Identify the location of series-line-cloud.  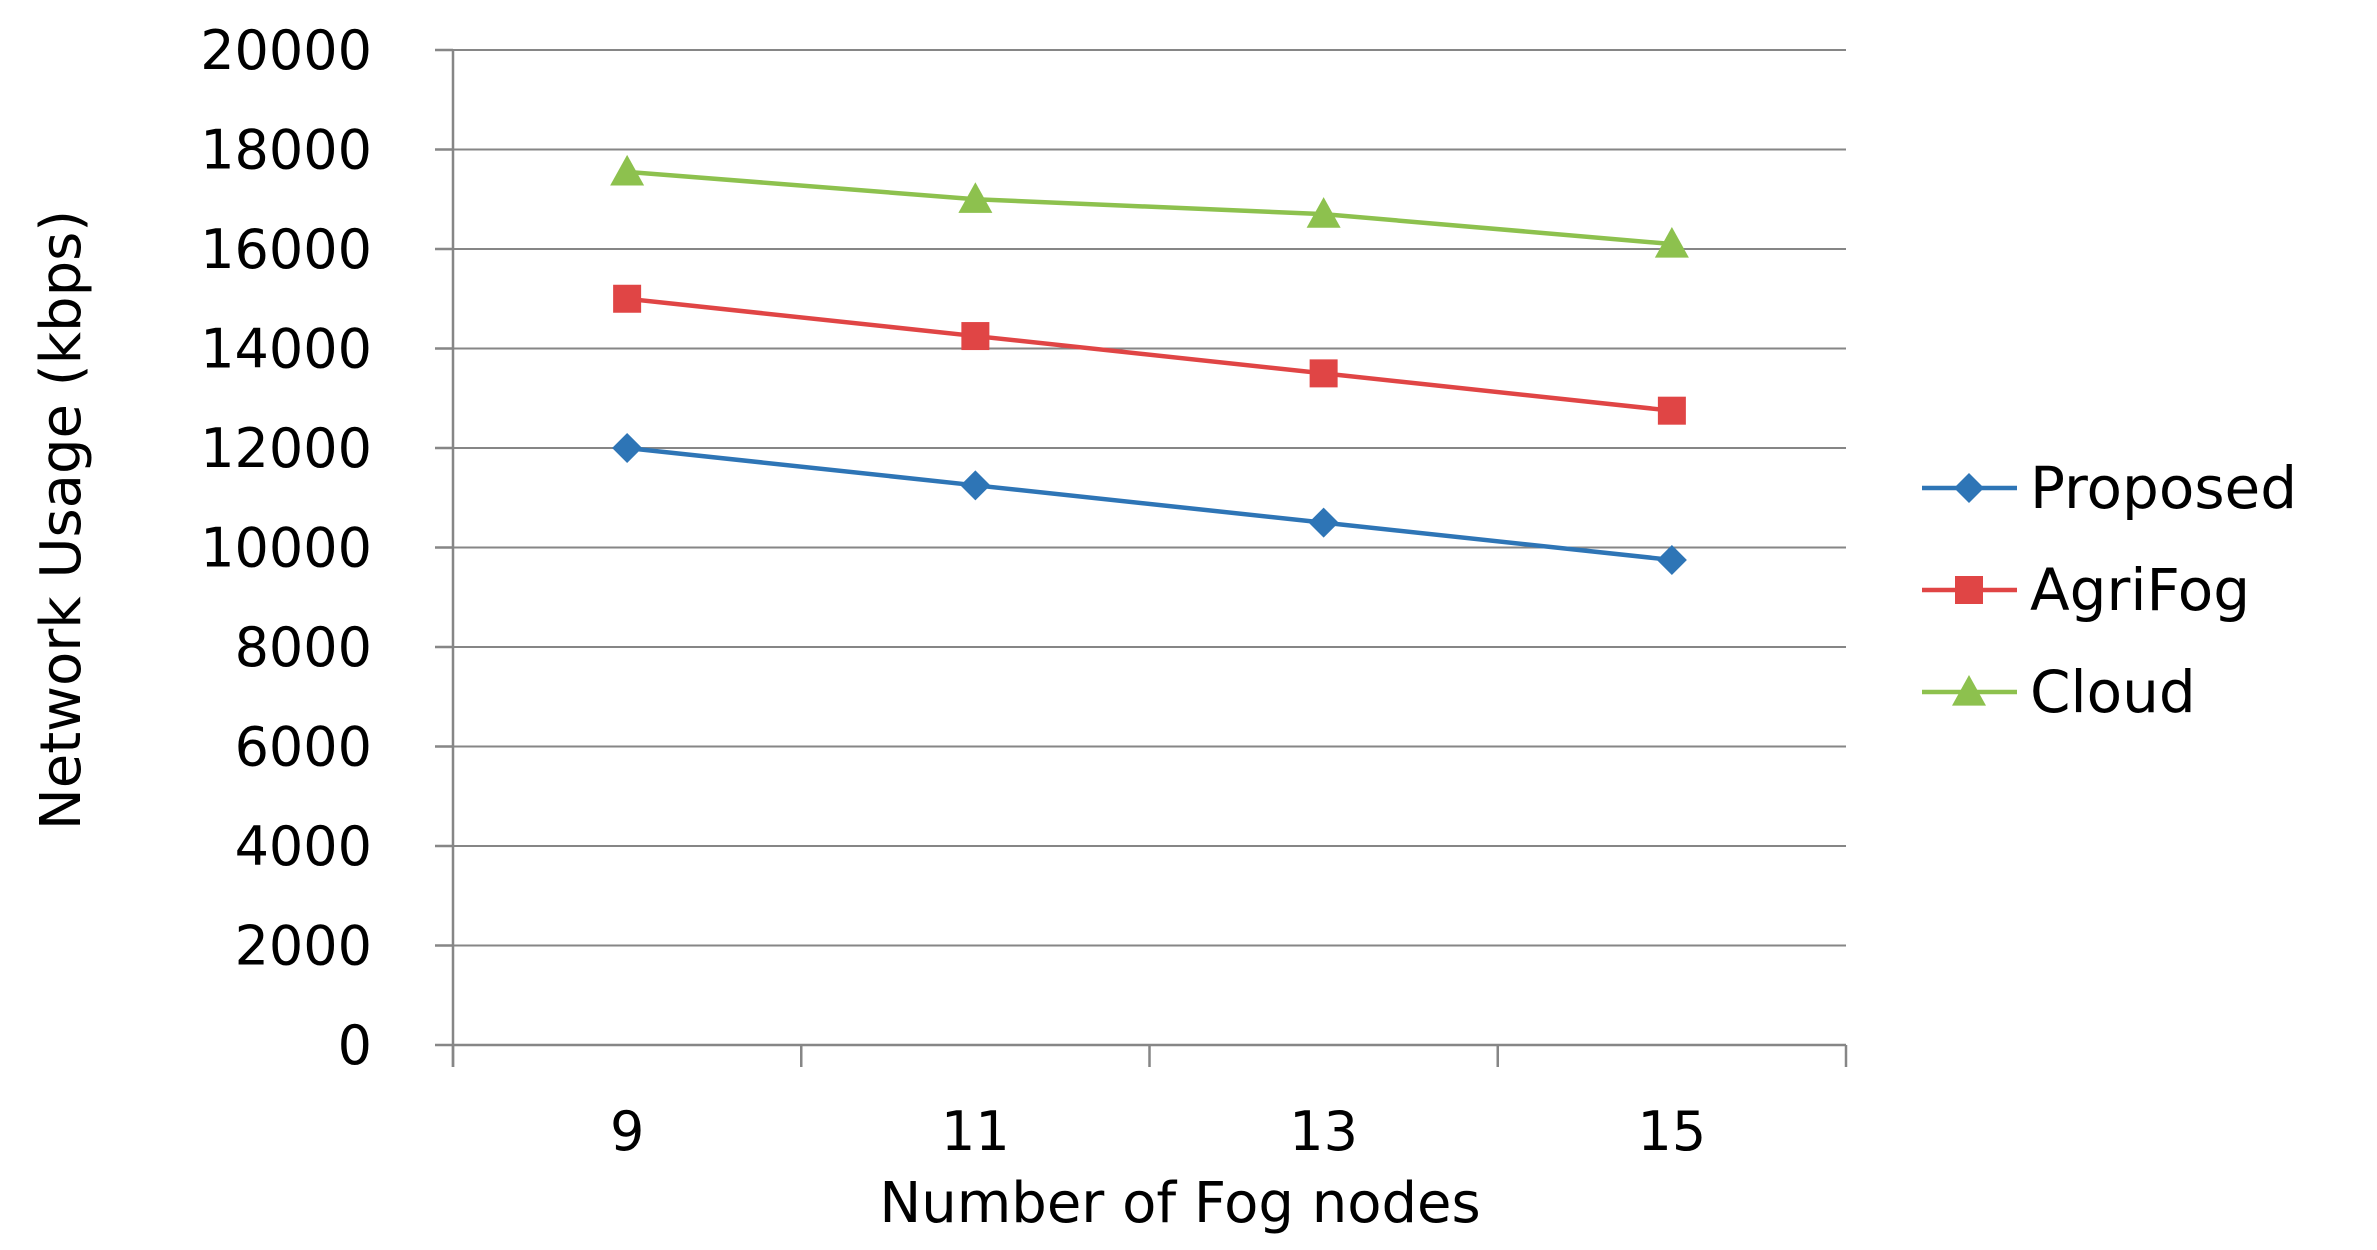
(1149, 208).